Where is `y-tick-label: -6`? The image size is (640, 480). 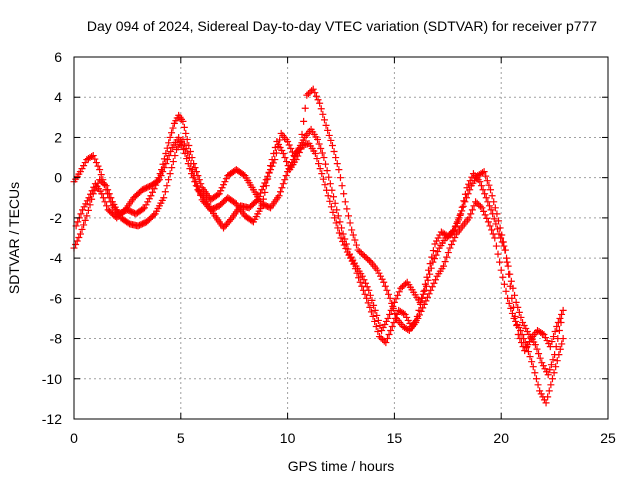
y-tick-label: -6 is located at coordinates (56, 298).